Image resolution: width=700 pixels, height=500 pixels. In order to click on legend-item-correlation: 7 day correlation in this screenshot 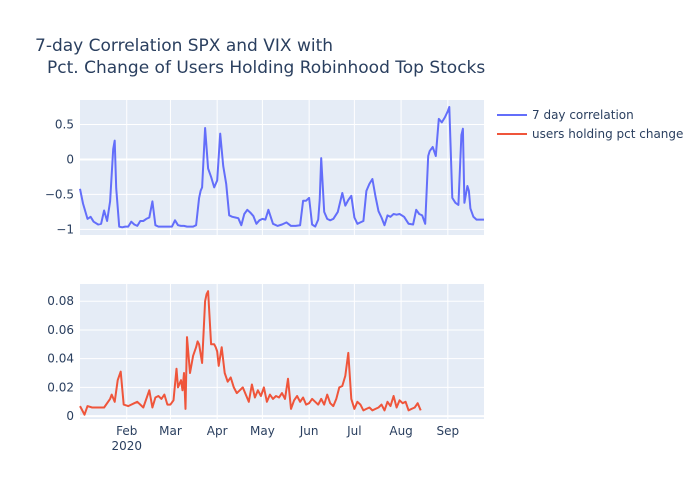, I will do `click(565, 115)`.